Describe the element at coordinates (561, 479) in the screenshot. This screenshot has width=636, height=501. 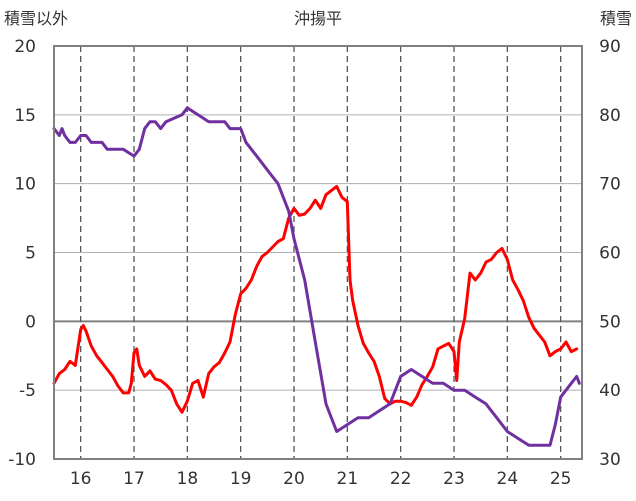
I see `x-tick-label: 25` at that location.